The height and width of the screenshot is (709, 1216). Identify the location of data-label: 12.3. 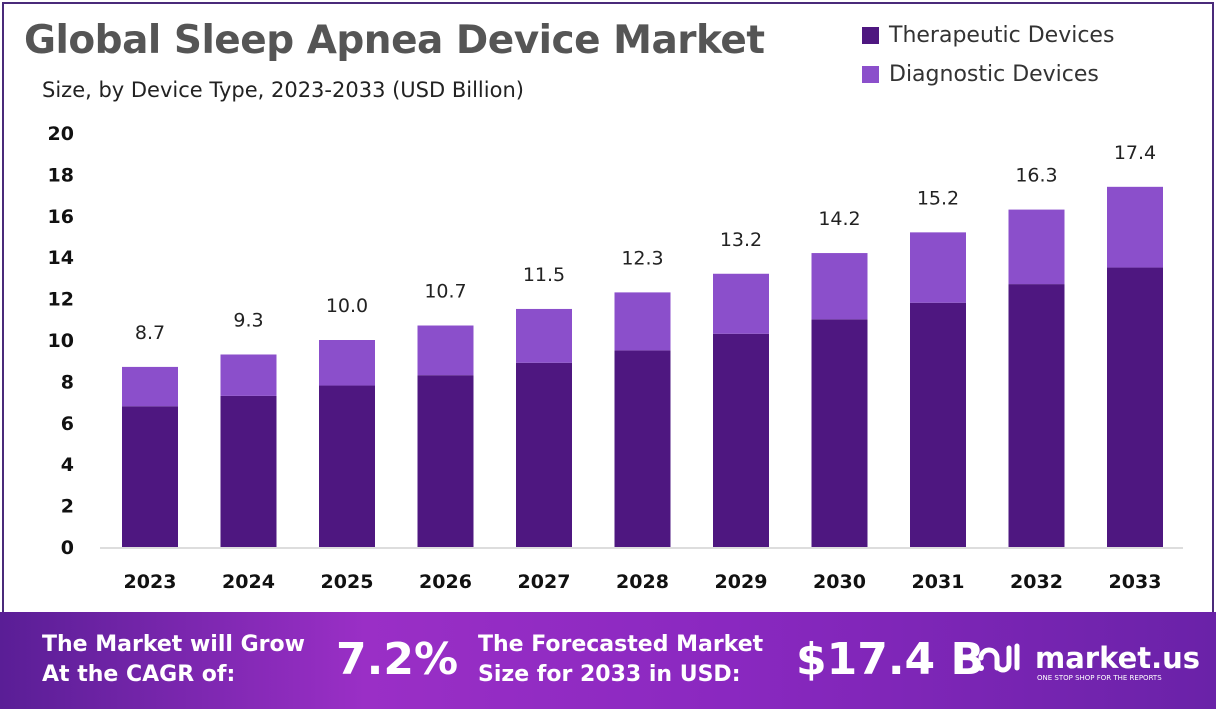
(642, 258).